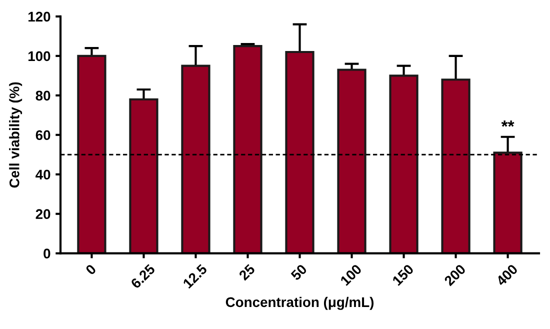 This screenshot has height=329, width=550. What do you see at coordinates (507, 123) in the screenshot?
I see `annotation: **` at bounding box center [507, 123].